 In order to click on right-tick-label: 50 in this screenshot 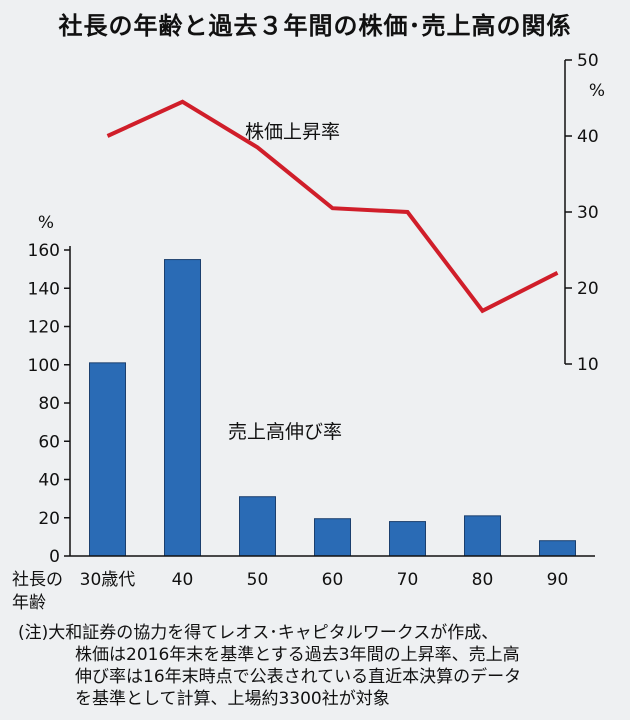, I will do `click(588, 61)`.